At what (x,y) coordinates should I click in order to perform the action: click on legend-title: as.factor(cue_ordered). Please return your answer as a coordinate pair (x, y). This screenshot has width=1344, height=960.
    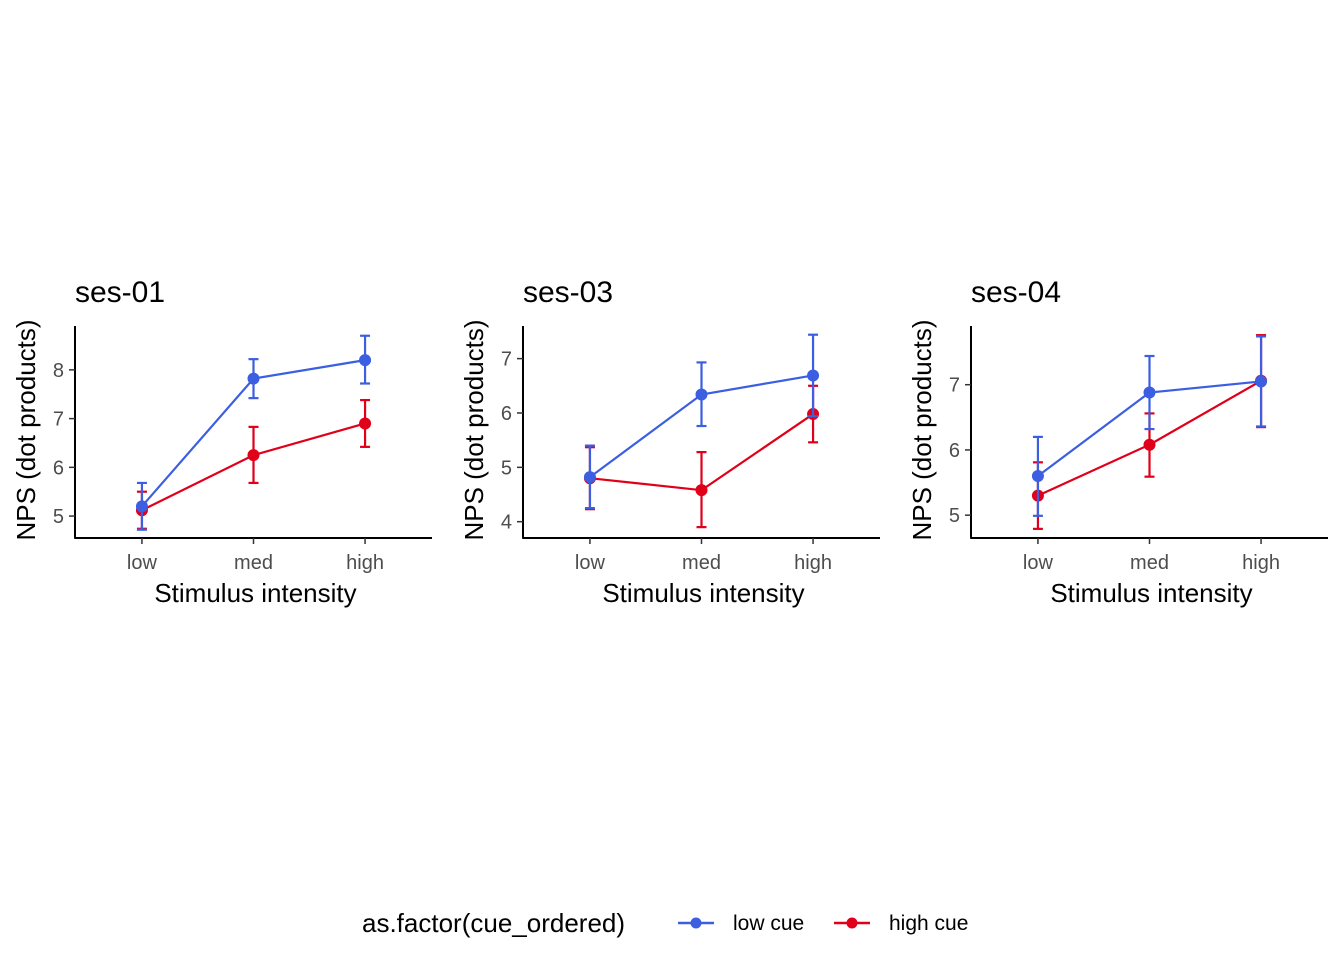
    Looking at the image, I should click on (493, 923).